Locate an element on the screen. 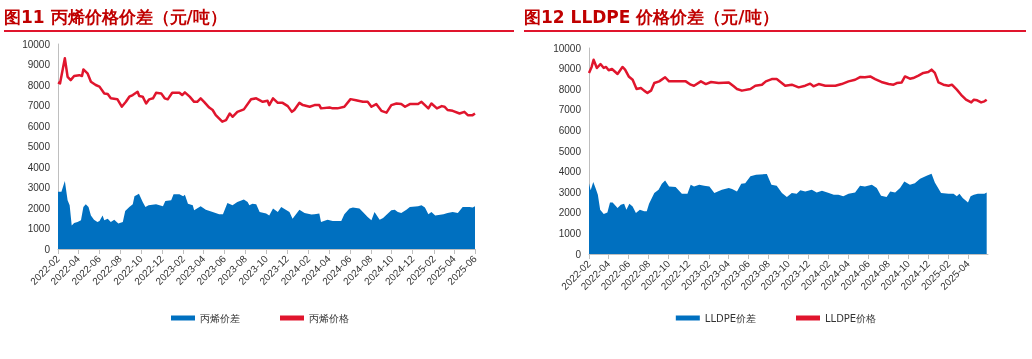 Image resolution: width=1032 pixels, height=359 pixels. legend-label: LLDPE价格 is located at coordinates (851, 318).